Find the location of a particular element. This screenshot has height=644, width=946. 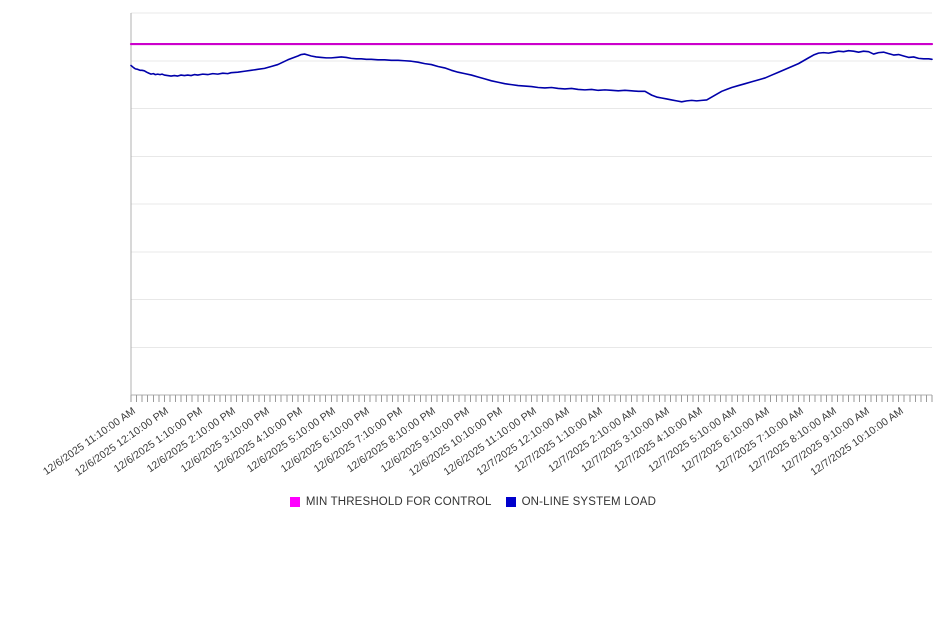

legend-swatch-on-line-system-load is located at coordinates (510, 502).